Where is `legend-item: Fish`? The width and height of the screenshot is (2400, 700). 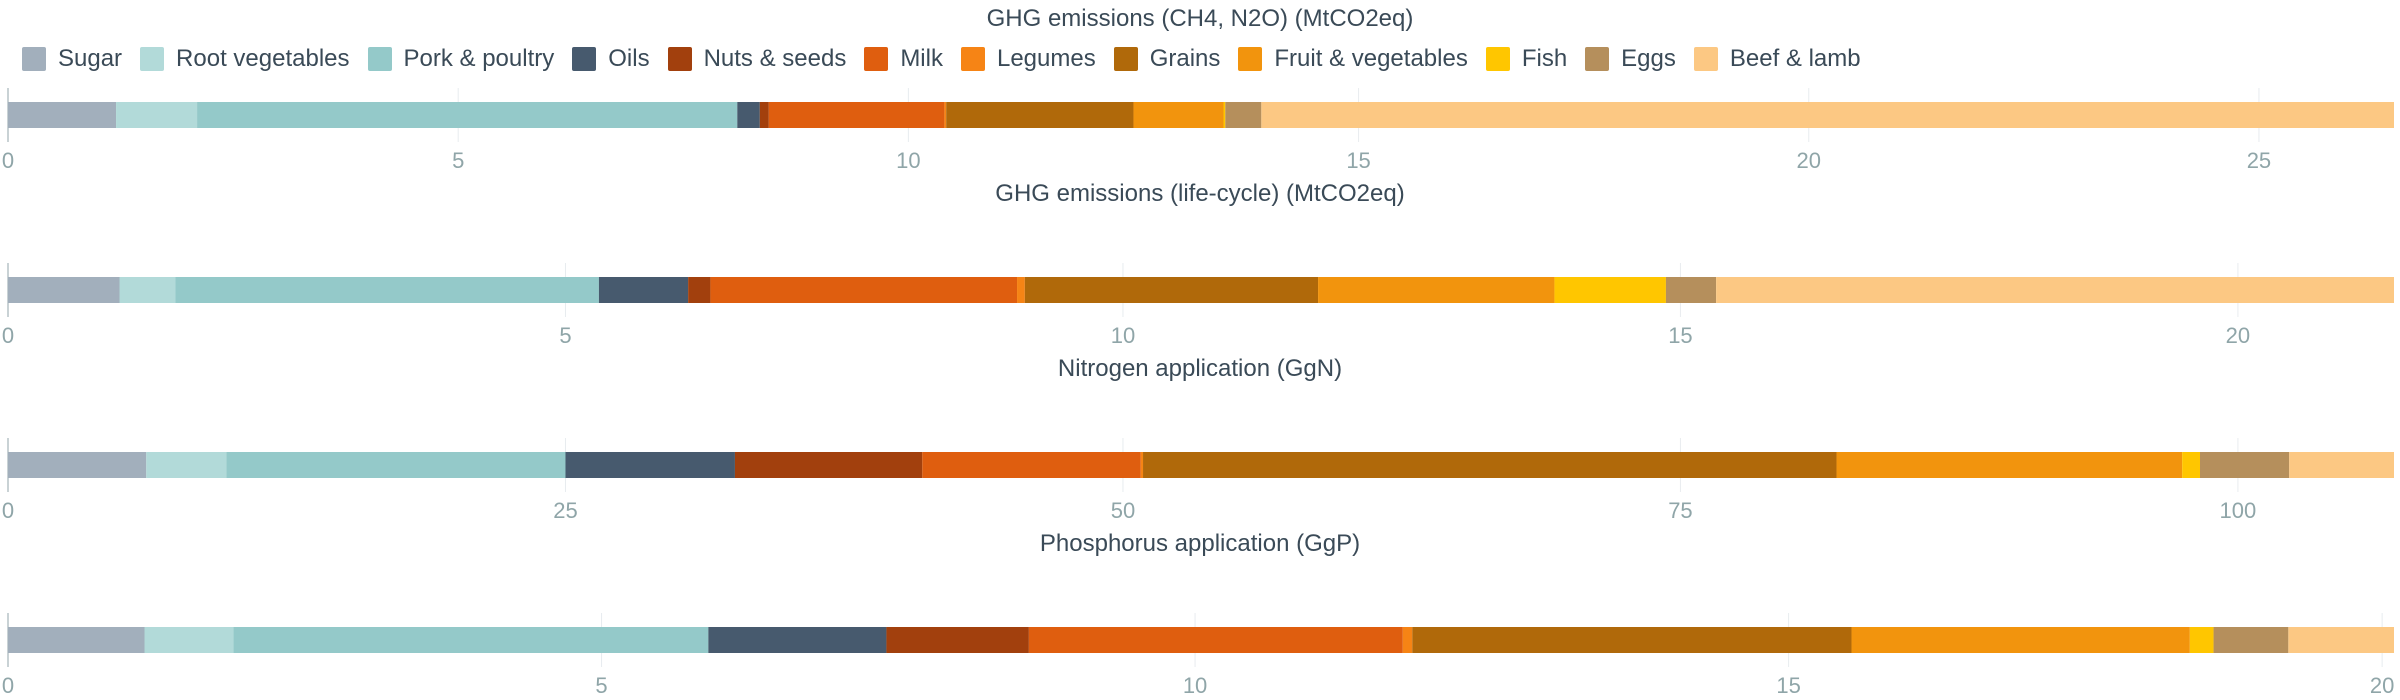
legend-item: Fish is located at coordinates (1526, 59).